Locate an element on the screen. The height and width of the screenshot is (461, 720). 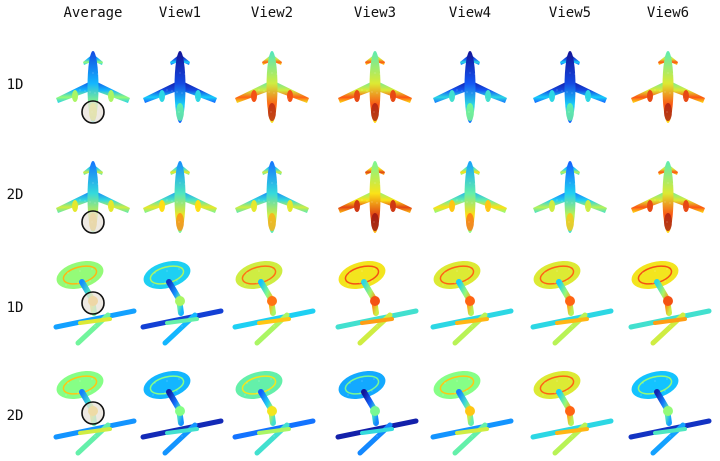
lamp-2d-view5-point-cloud is located at coordinates (570, 410).